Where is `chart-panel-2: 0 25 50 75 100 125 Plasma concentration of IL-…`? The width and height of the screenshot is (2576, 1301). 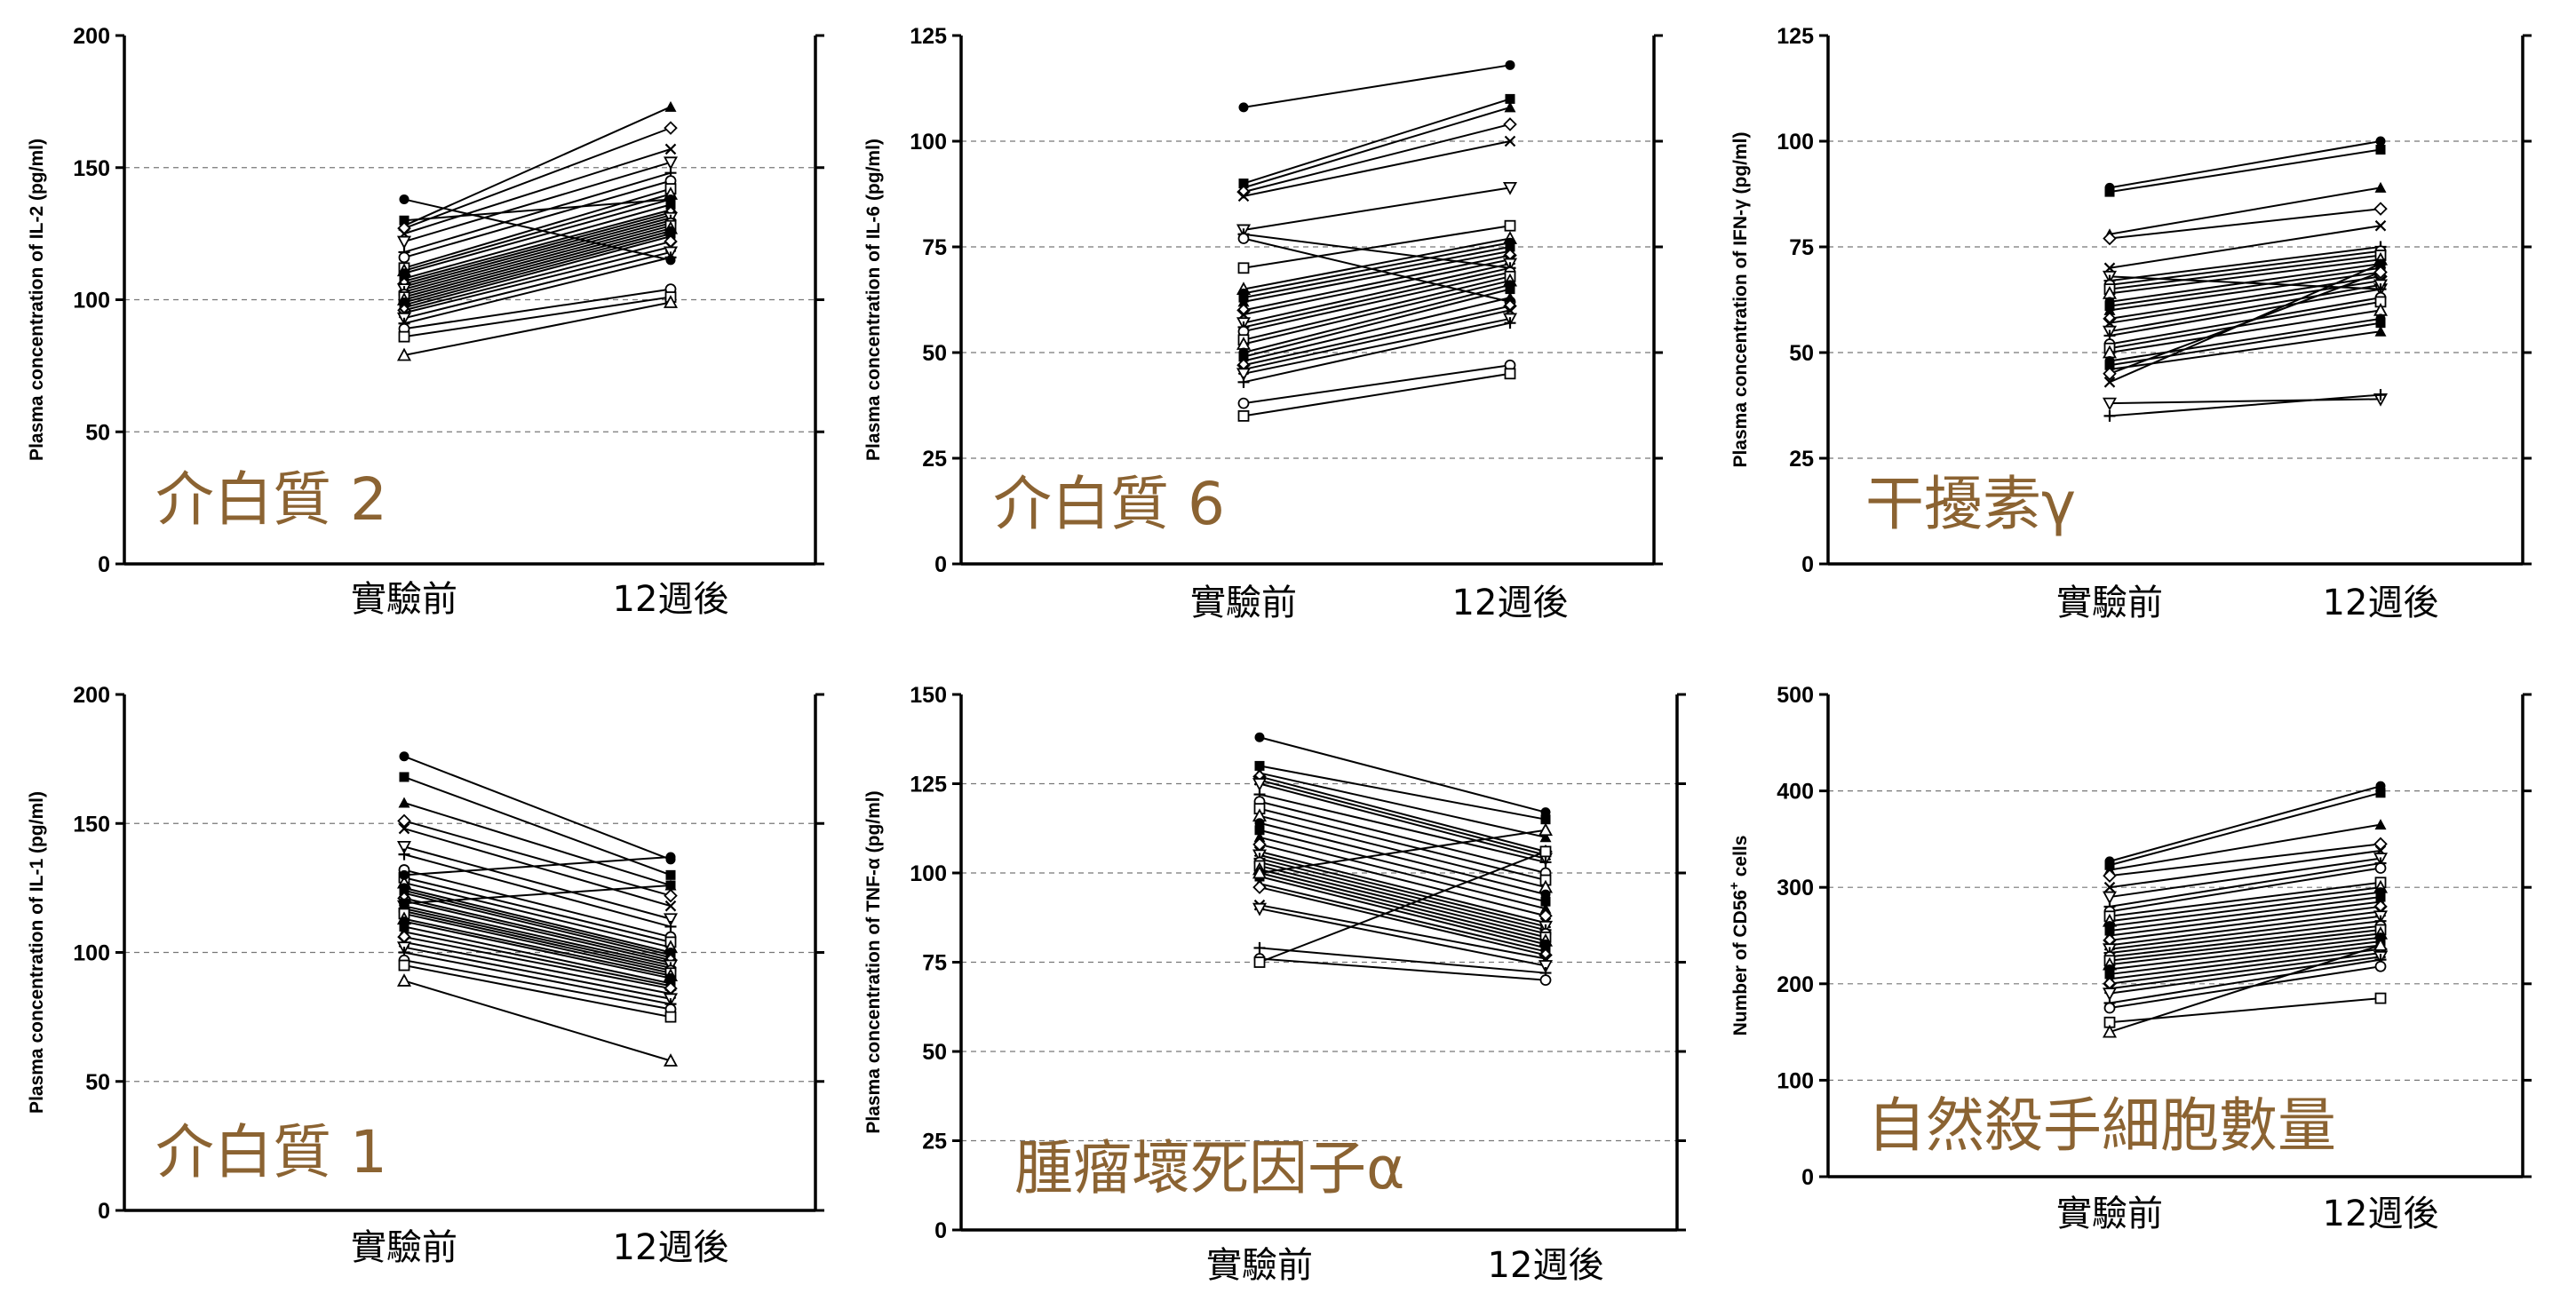 chart-panel-2: 0 25 50 75 100 125 Plasma concentration of IL-… is located at coordinates (1263, 323).